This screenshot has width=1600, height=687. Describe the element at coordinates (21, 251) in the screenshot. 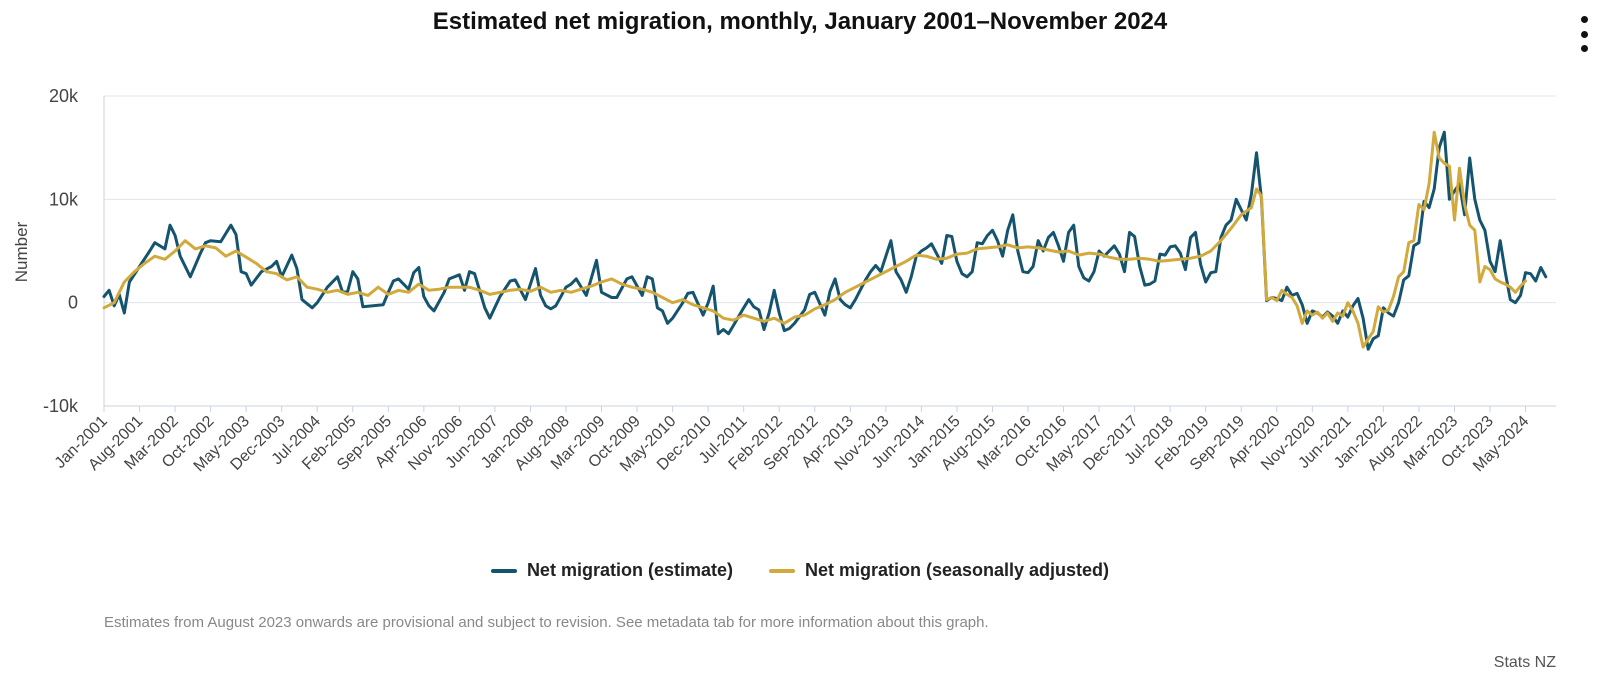

I see `y-axis-title: Number` at that location.